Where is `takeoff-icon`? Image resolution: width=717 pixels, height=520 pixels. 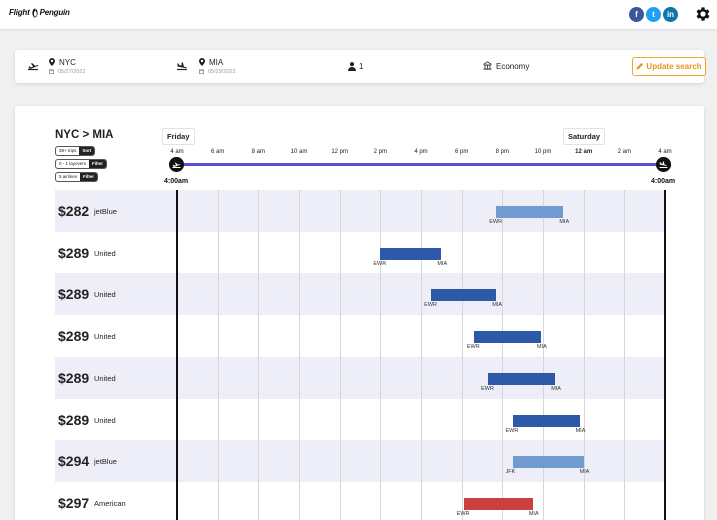 takeoff-icon is located at coordinates (33, 67).